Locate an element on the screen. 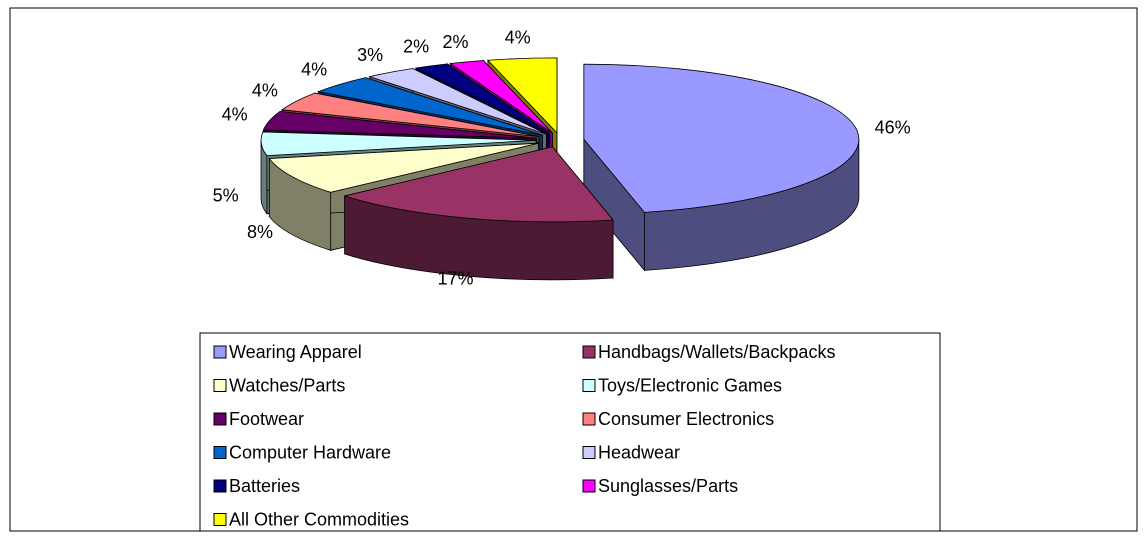 This screenshot has height=546, width=1147. legend-label: Footwear is located at coordinates (266, 419).